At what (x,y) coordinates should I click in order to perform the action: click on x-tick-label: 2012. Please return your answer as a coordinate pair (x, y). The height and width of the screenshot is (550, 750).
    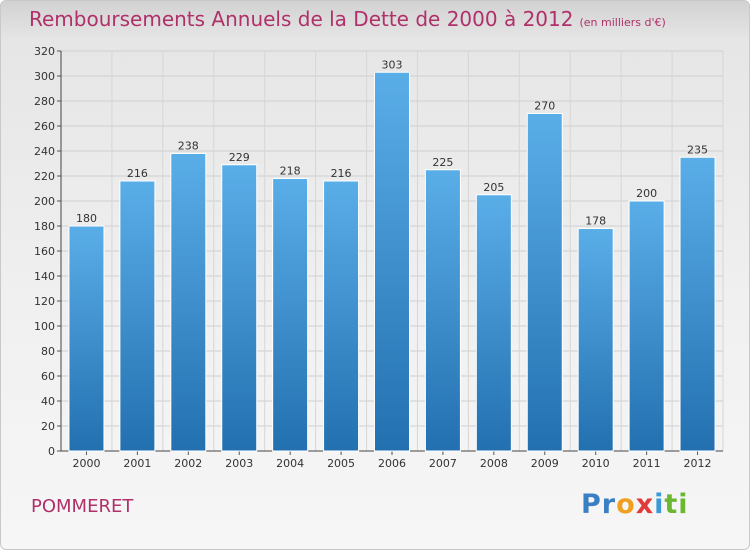
    Looking at the image, I should click on (698, 463).